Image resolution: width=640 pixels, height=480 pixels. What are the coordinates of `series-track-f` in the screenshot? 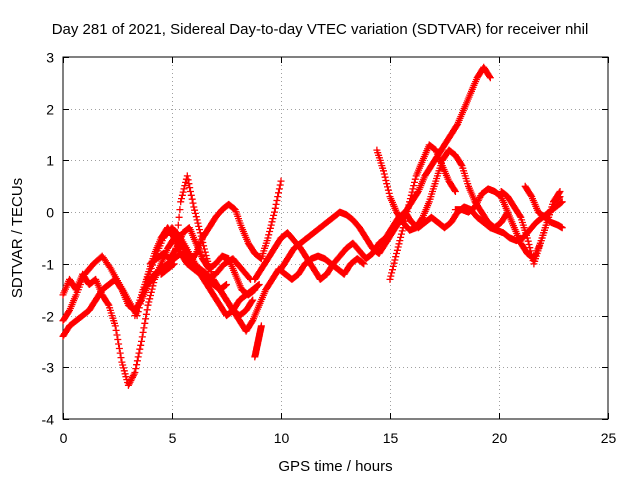 It's located at (193, 233).